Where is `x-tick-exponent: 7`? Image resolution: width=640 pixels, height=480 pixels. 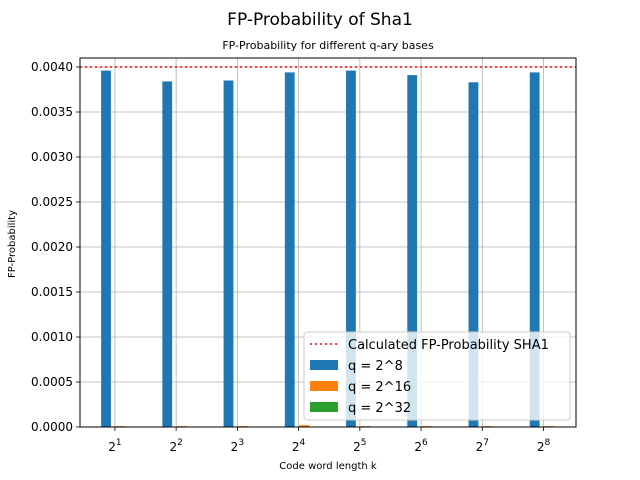 x-tick-exponent: 7 is located at coordinates (486, 443).